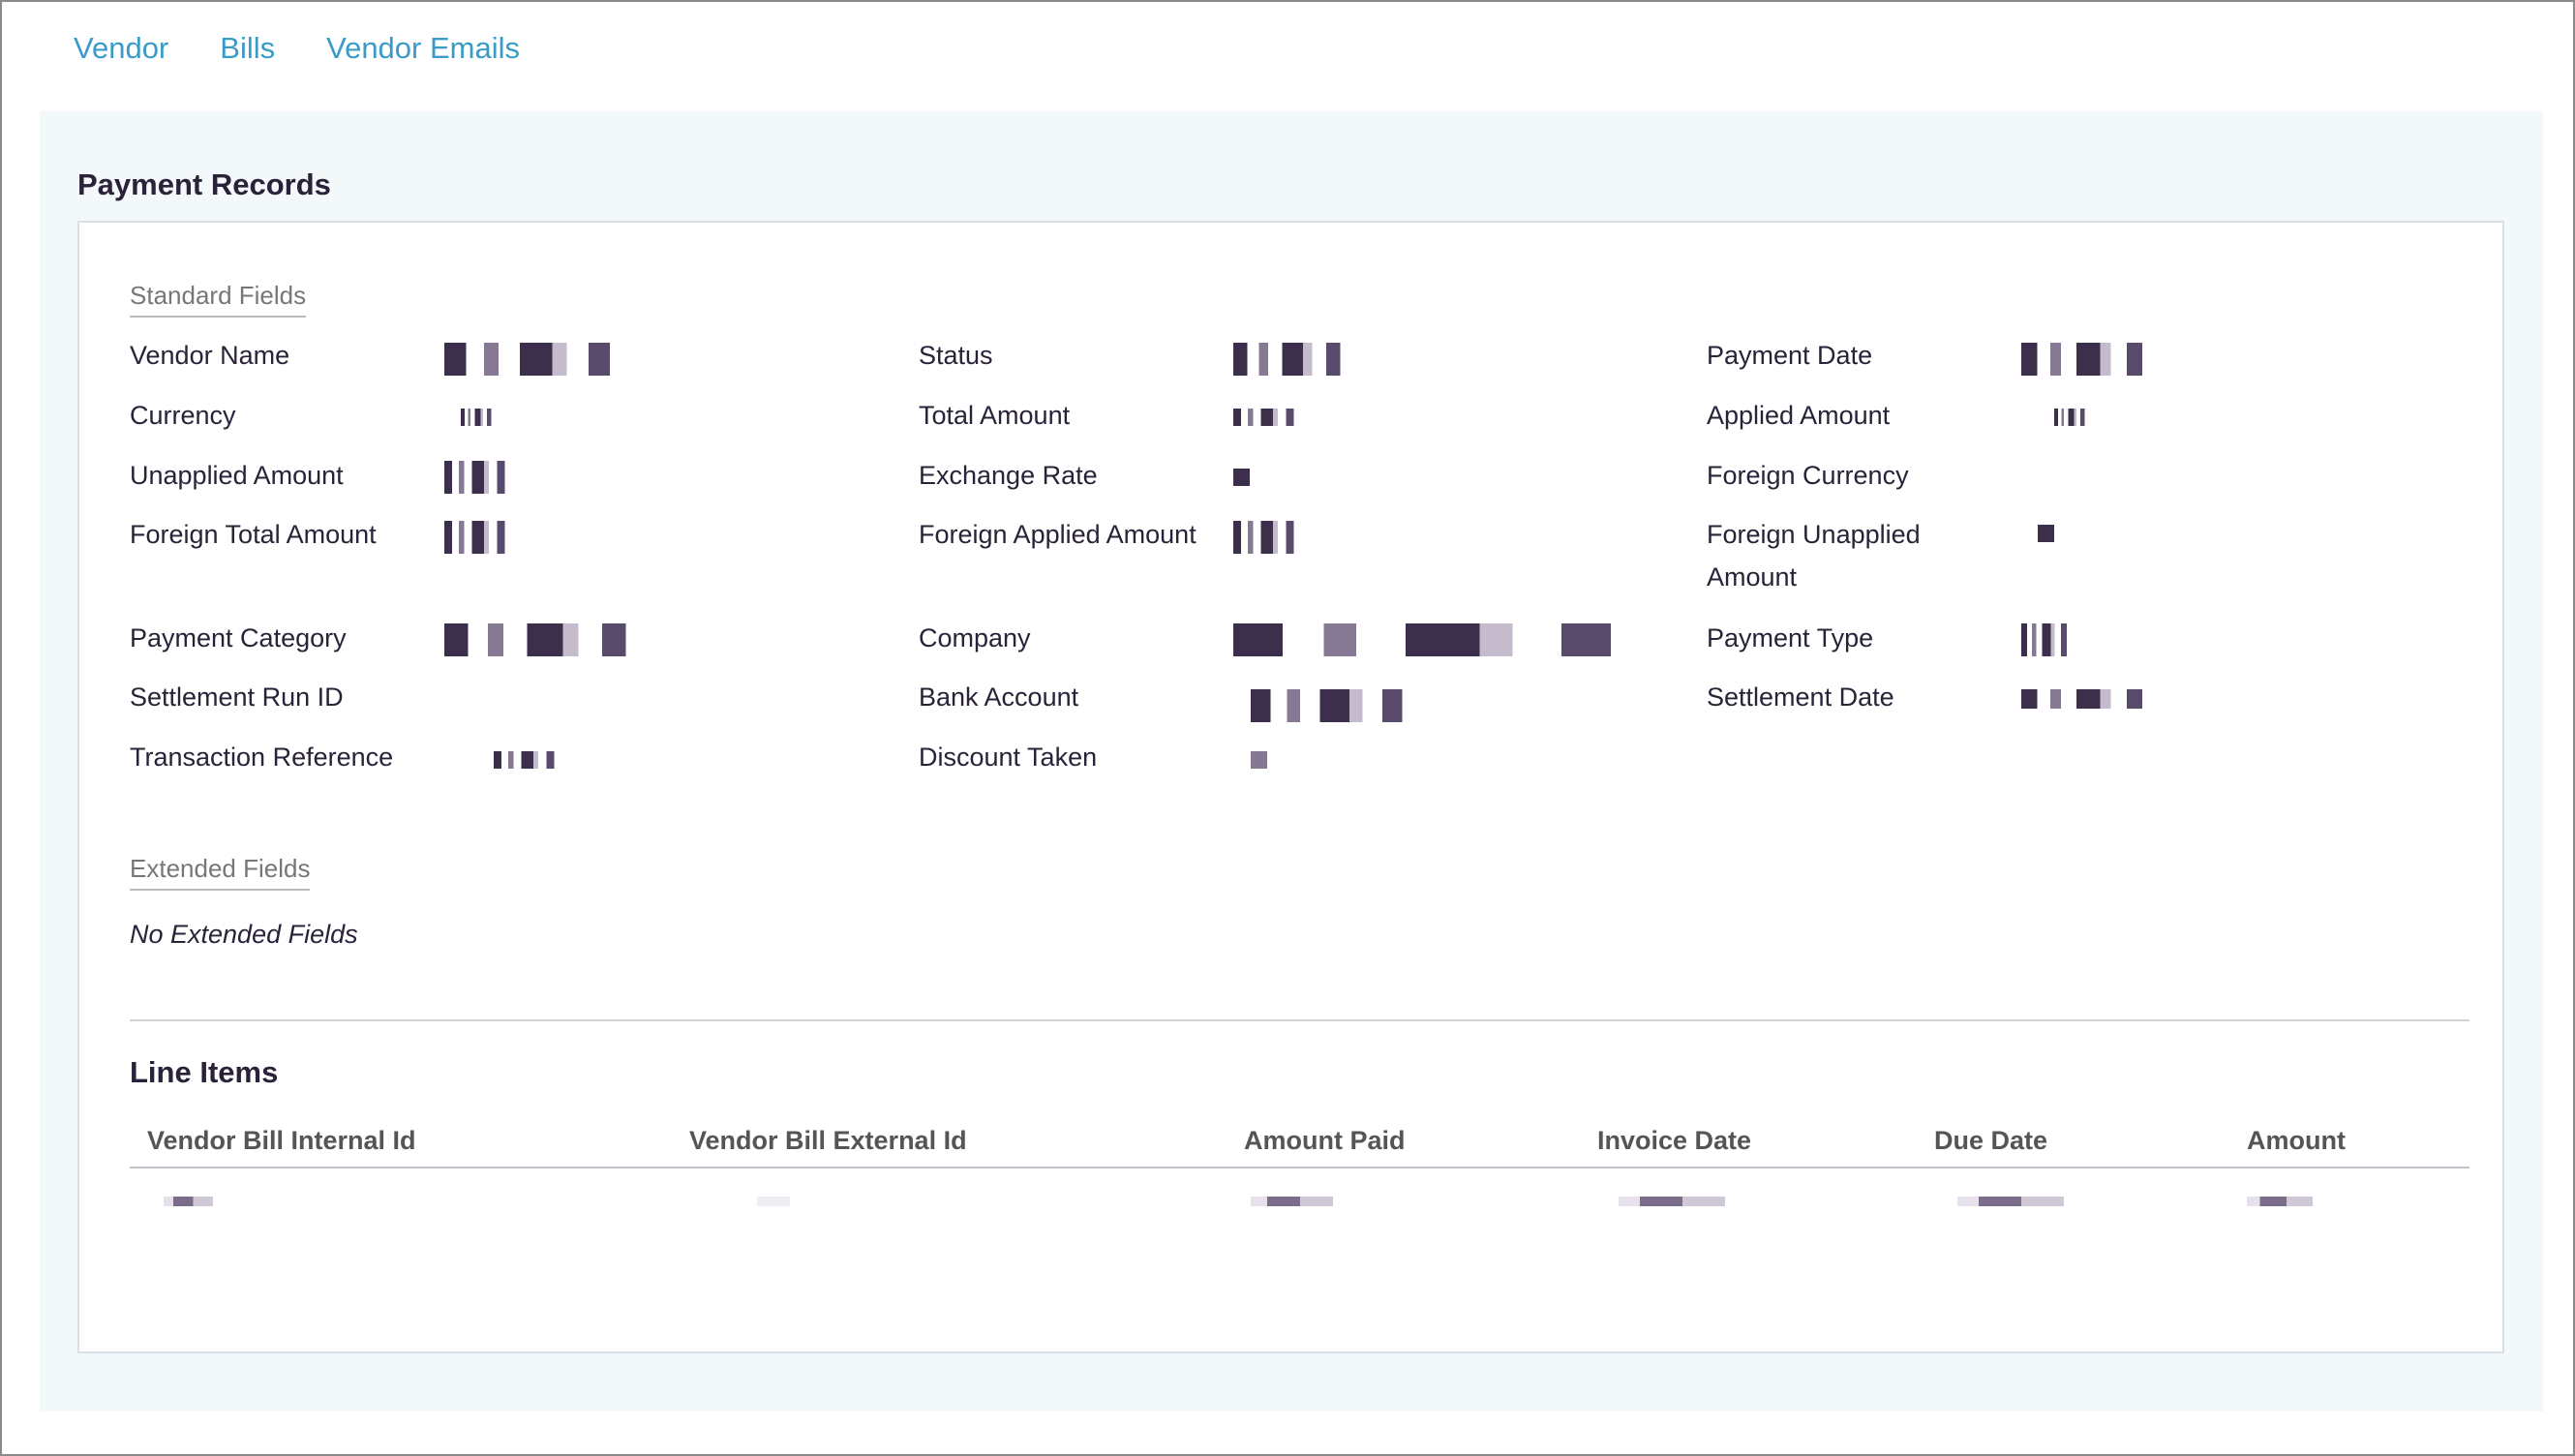  What do you see at coordinates (238, 638) in the screenshot?
I see `field-label-payment-category: Payment Category` at bounding box center [238, 638].